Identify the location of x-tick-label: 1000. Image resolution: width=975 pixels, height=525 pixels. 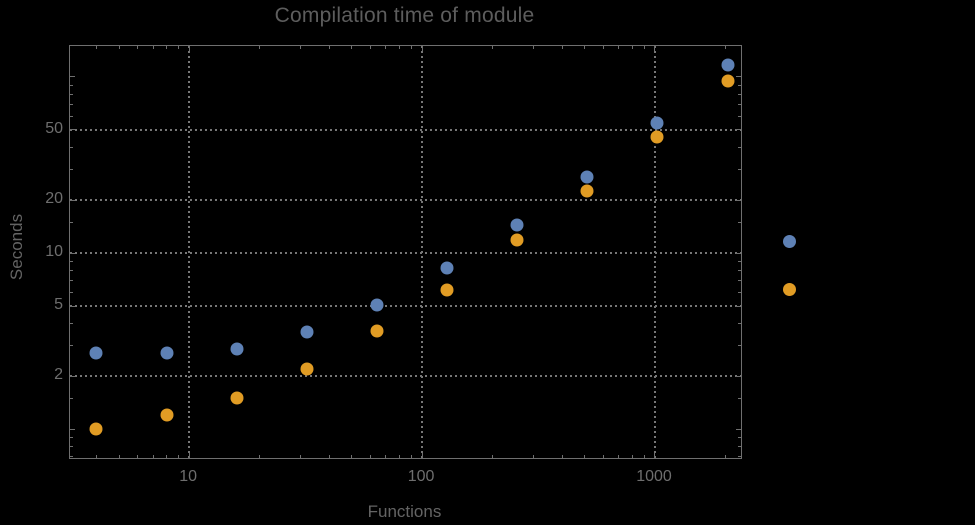
(654, 476).